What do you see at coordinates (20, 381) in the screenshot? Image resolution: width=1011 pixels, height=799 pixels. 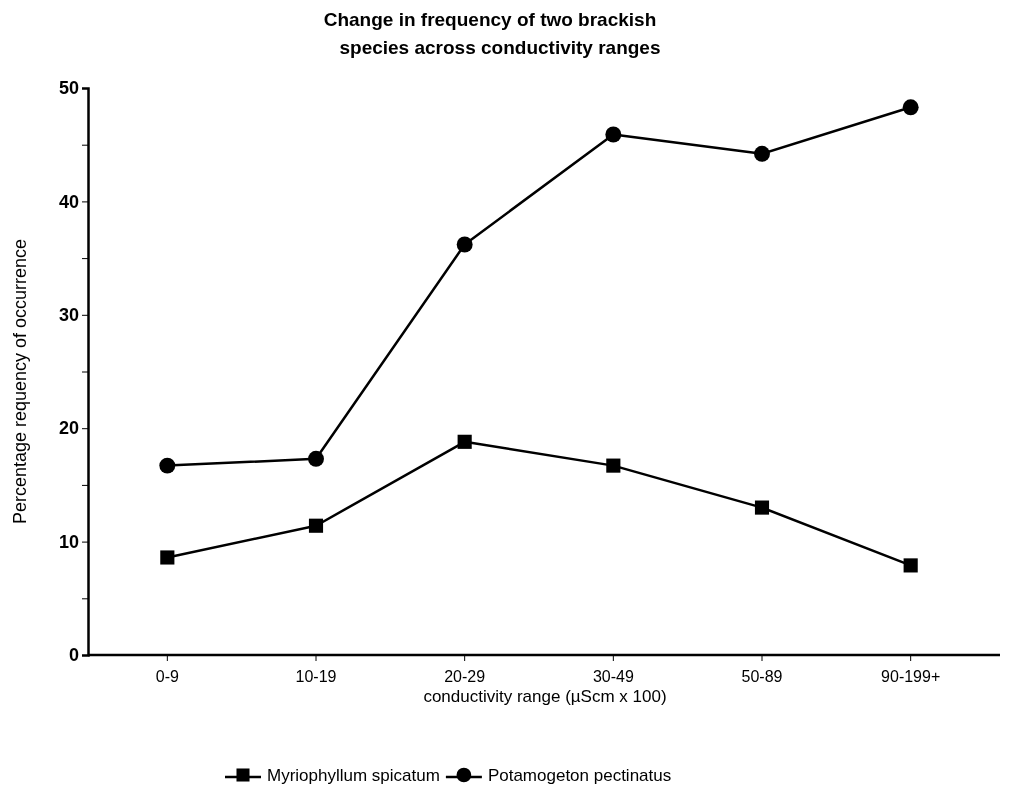 I see `y-axis-title: Percentage requency of occurrence` at bounding box center [20, 381].